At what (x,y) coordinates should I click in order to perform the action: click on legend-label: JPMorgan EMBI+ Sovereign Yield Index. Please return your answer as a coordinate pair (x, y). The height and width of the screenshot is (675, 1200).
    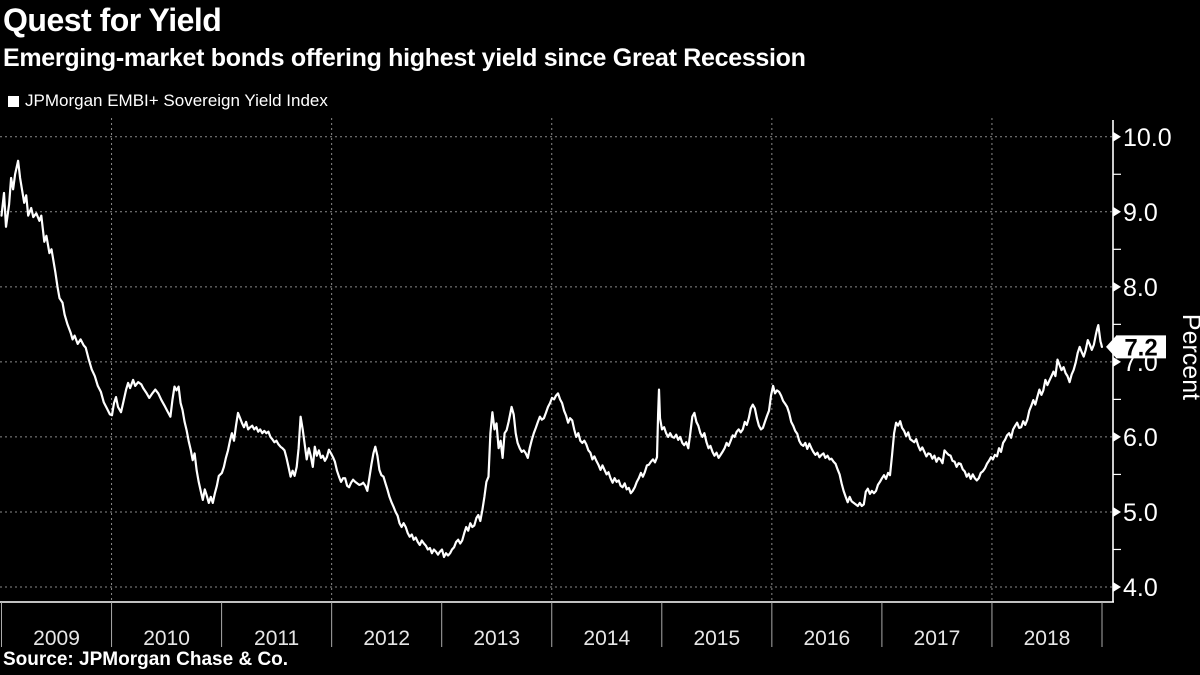
    Looking at the image, I should click on (176, 100).